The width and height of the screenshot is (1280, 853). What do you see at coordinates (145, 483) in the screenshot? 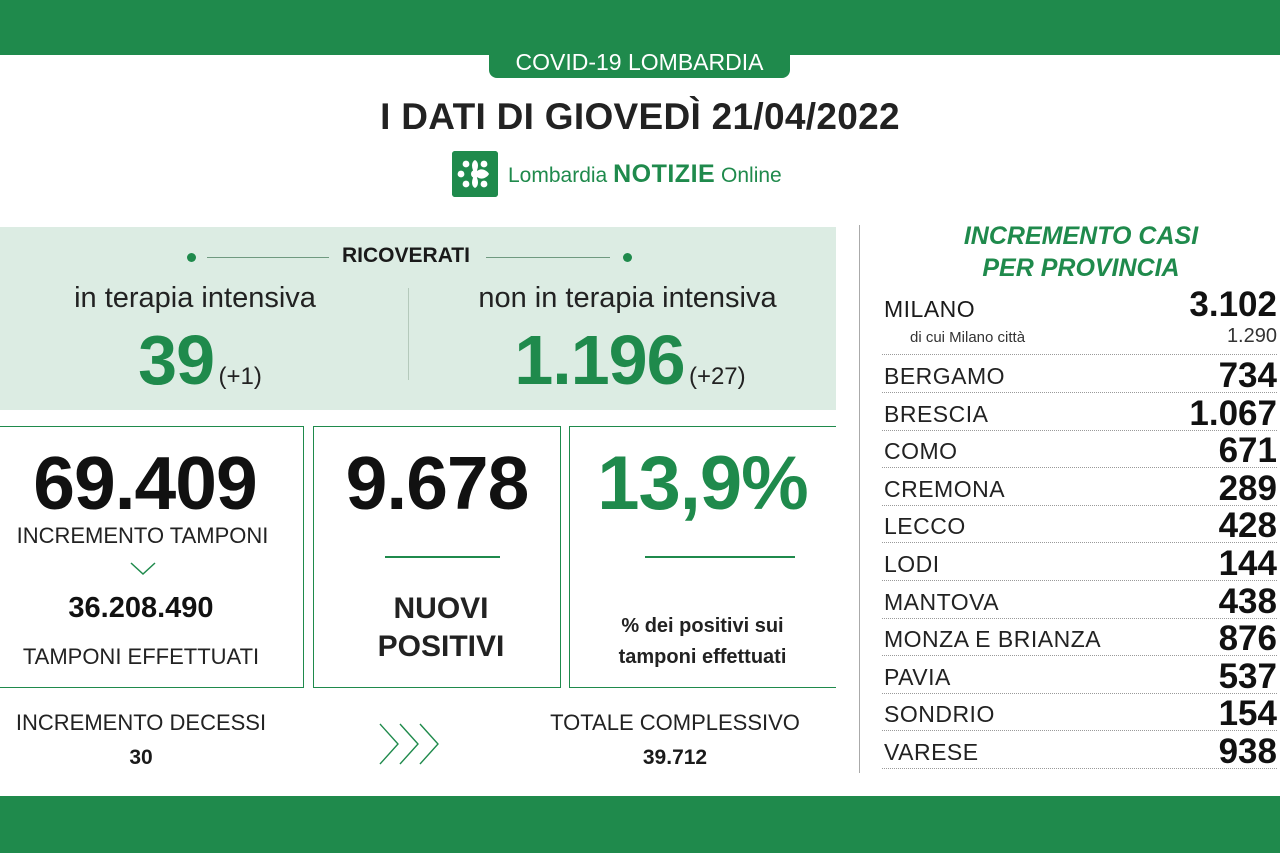
I see `tamponi-value: 69.409` at bounding box center [145, 483].